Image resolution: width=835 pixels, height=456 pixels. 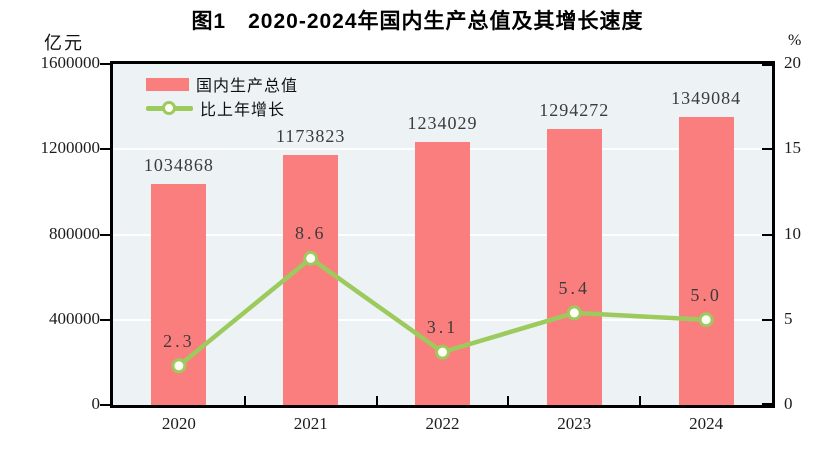 I want to click on right-axis-tick-label: 10, so click(x=792, y=233).